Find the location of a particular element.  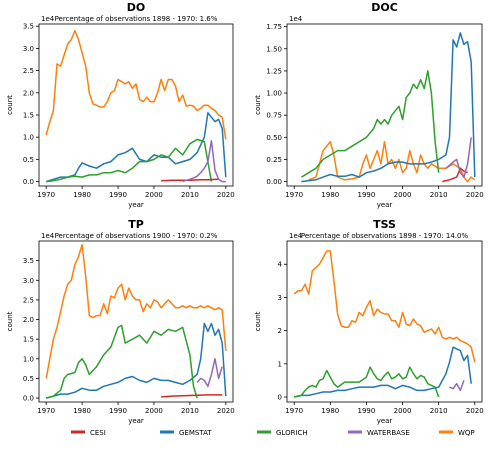

y-tick-label: 0.25 is located at coordinates (274, 160).